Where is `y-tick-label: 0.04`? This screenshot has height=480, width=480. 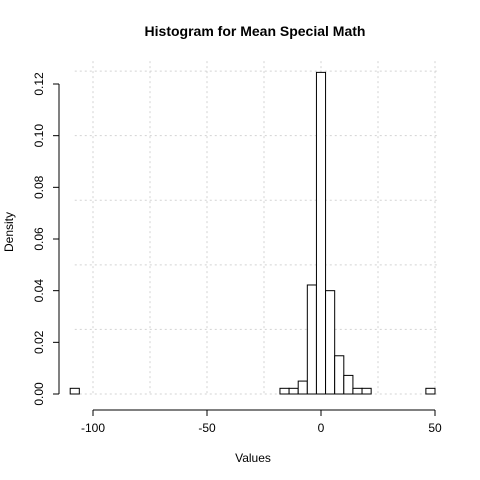
y-tick-label: 0.04 is located at coordinates (39, 291).